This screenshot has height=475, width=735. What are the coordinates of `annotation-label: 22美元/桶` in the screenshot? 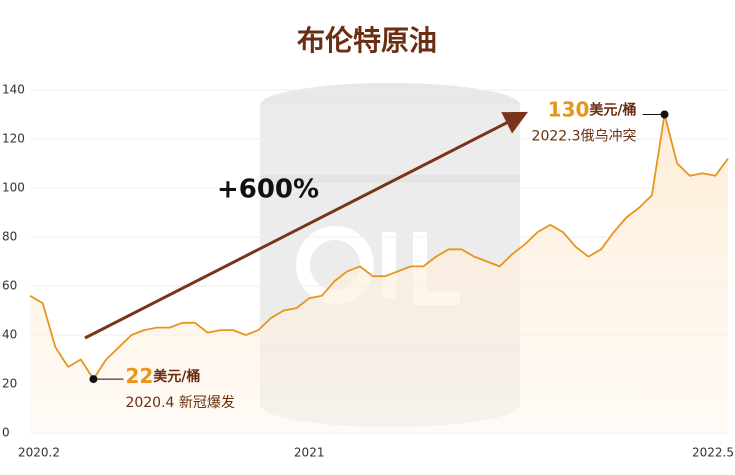 It's located at (162, 376).